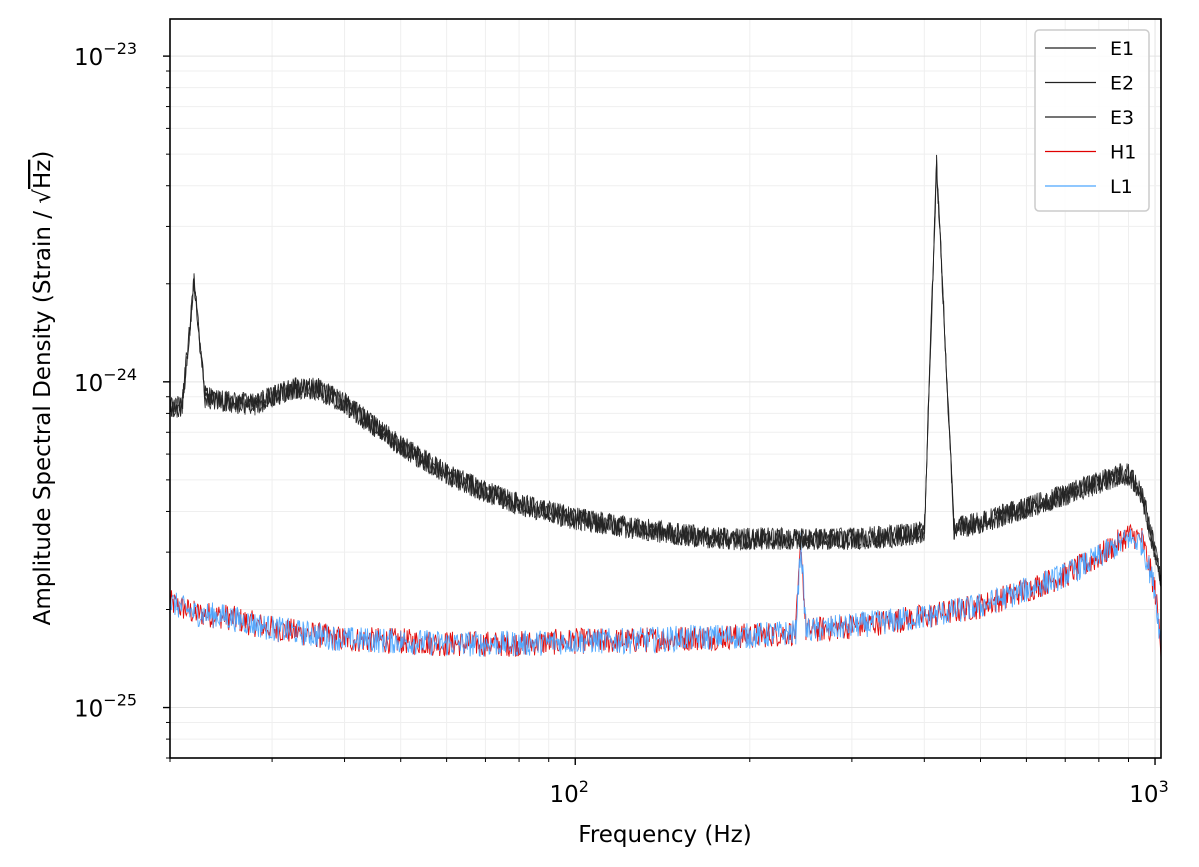 This screenshot has height=867, width=1199. Describe the element at coordinates (105, 707) in the screenshot. I see `y-tick-label: 10−25` at that location.